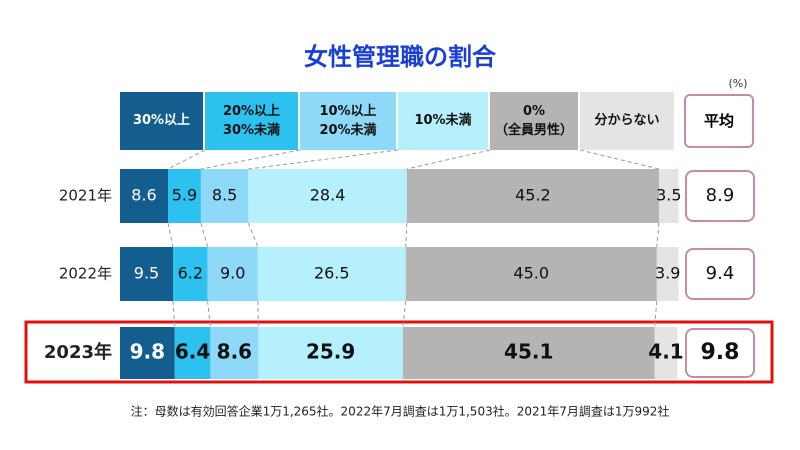 The width and height of the screenshot is (800, 450). I want to click on legend-entry: 10%未満, so click(443, 121).